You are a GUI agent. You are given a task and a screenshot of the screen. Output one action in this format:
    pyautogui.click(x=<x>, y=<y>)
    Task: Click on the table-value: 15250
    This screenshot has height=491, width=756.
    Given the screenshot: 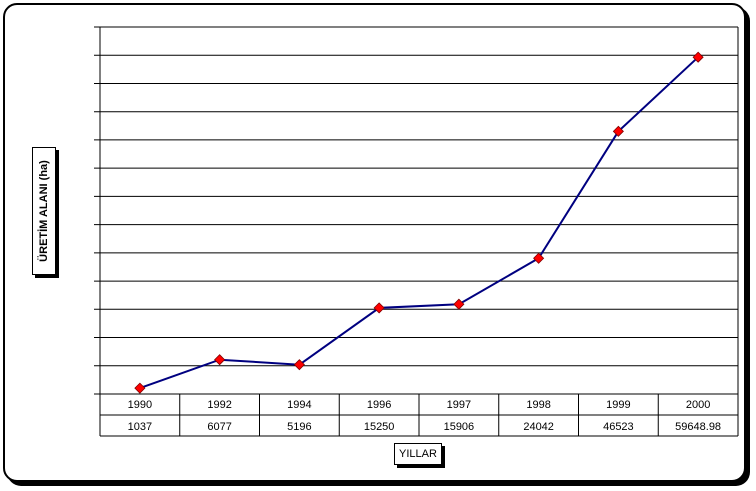 What is the action you would take?
    pyautogui.click(x=379, y=427)
    